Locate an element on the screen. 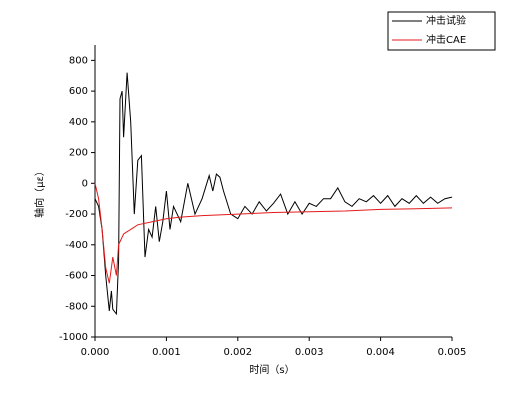 The width and height of the screenshot is (528, 405). x-tick-label: 0.002 is located at coordinates (237, 352).